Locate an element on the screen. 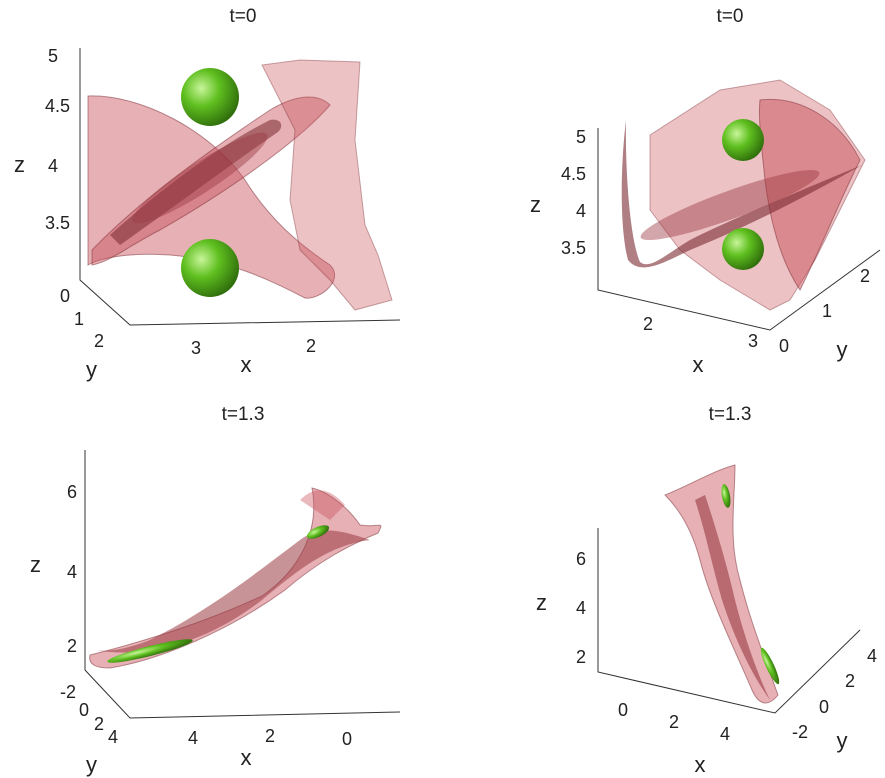  panel-4-y-tick: 2 is located at coordinates (850, 681).